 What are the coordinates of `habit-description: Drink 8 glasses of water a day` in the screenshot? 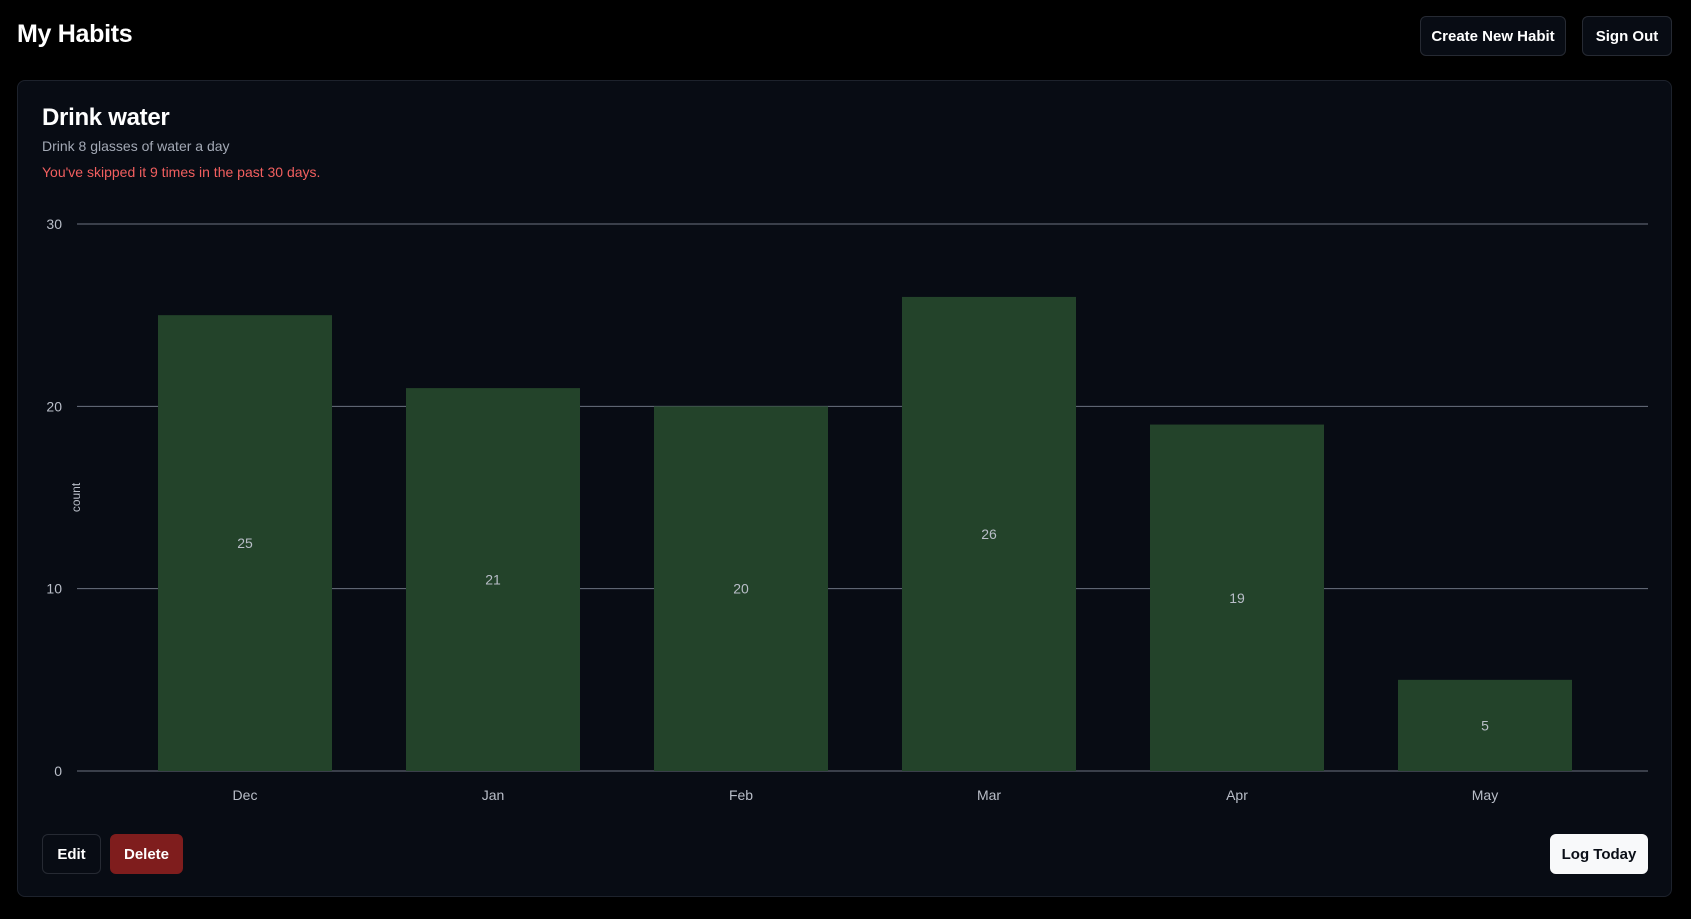 It's located at (136, 146).